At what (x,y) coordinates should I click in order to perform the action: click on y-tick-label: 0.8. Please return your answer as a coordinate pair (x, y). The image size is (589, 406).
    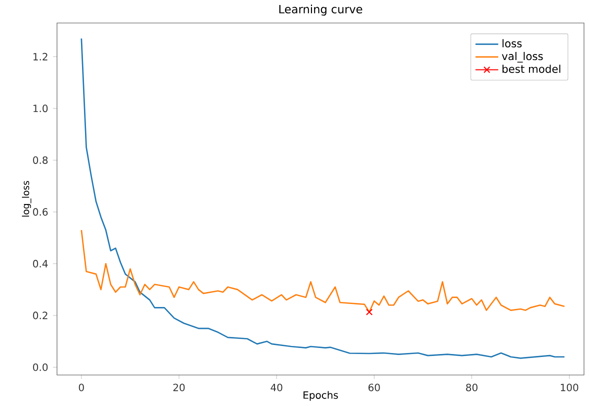
    Looking at the image, I should click on (40, 160).